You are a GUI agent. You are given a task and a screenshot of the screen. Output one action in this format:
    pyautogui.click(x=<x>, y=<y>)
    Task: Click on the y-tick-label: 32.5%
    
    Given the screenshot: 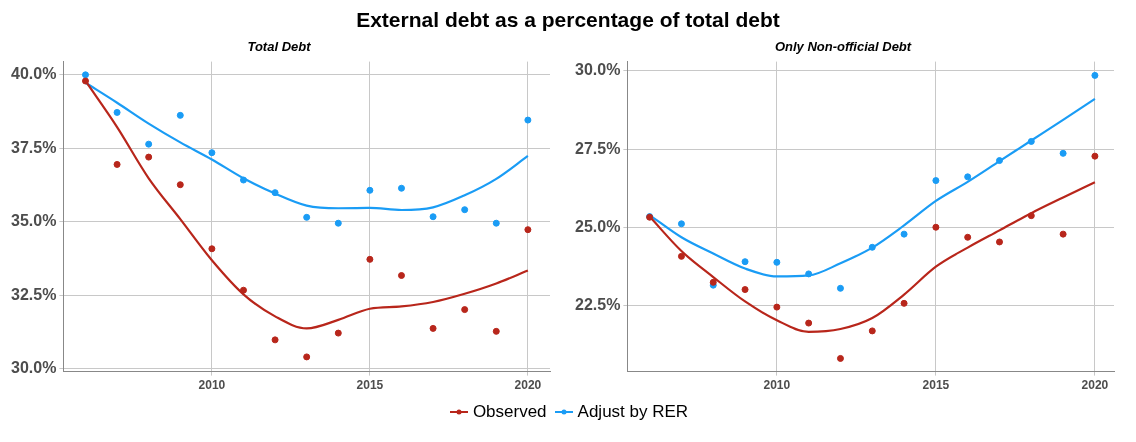 What is the action you would take?
    pyautogui.click(x=33, y=294)
    